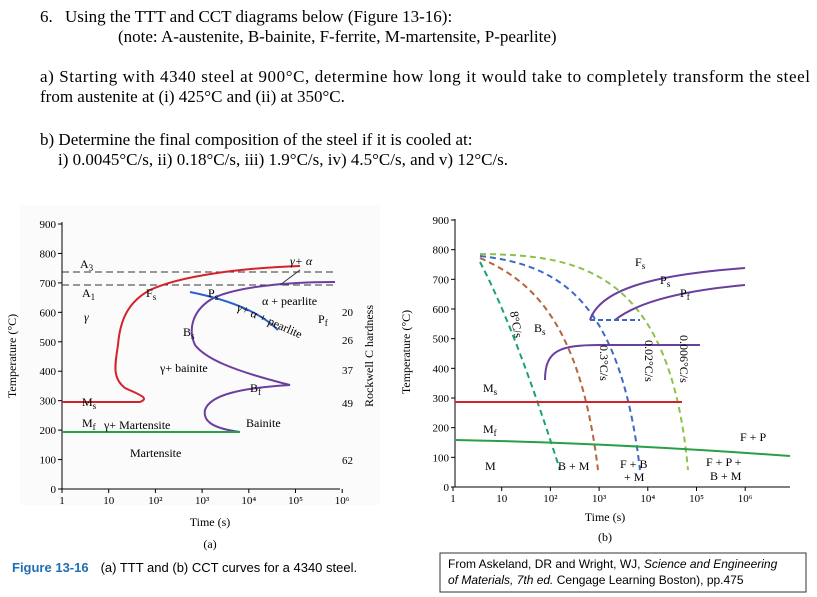  What do you see at coordinates (209, 544) in the screenshot?
I see `panel-label: (a)` at bounding box center [209, 544].